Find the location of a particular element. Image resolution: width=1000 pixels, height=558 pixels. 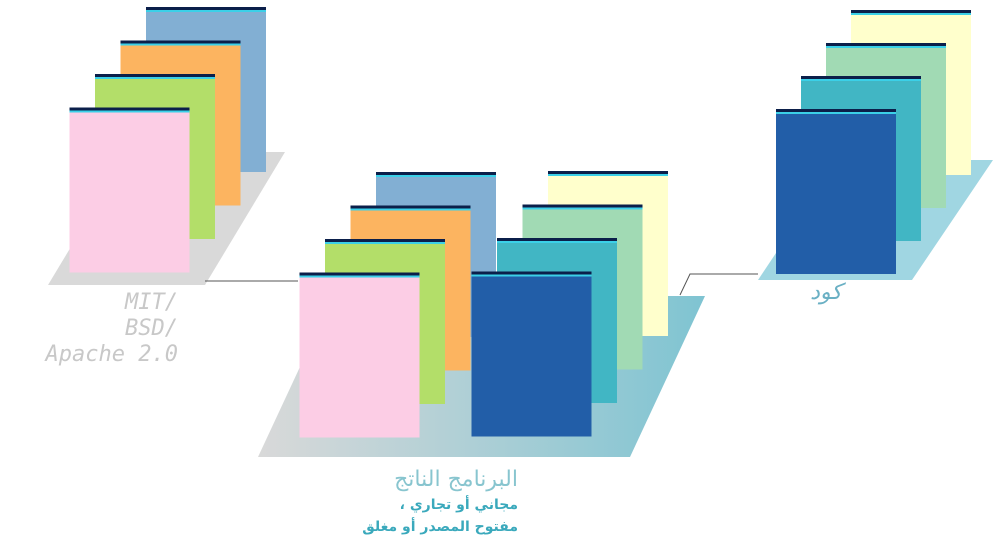

right-page-4-top-edge is located at coordinates (836, 110).